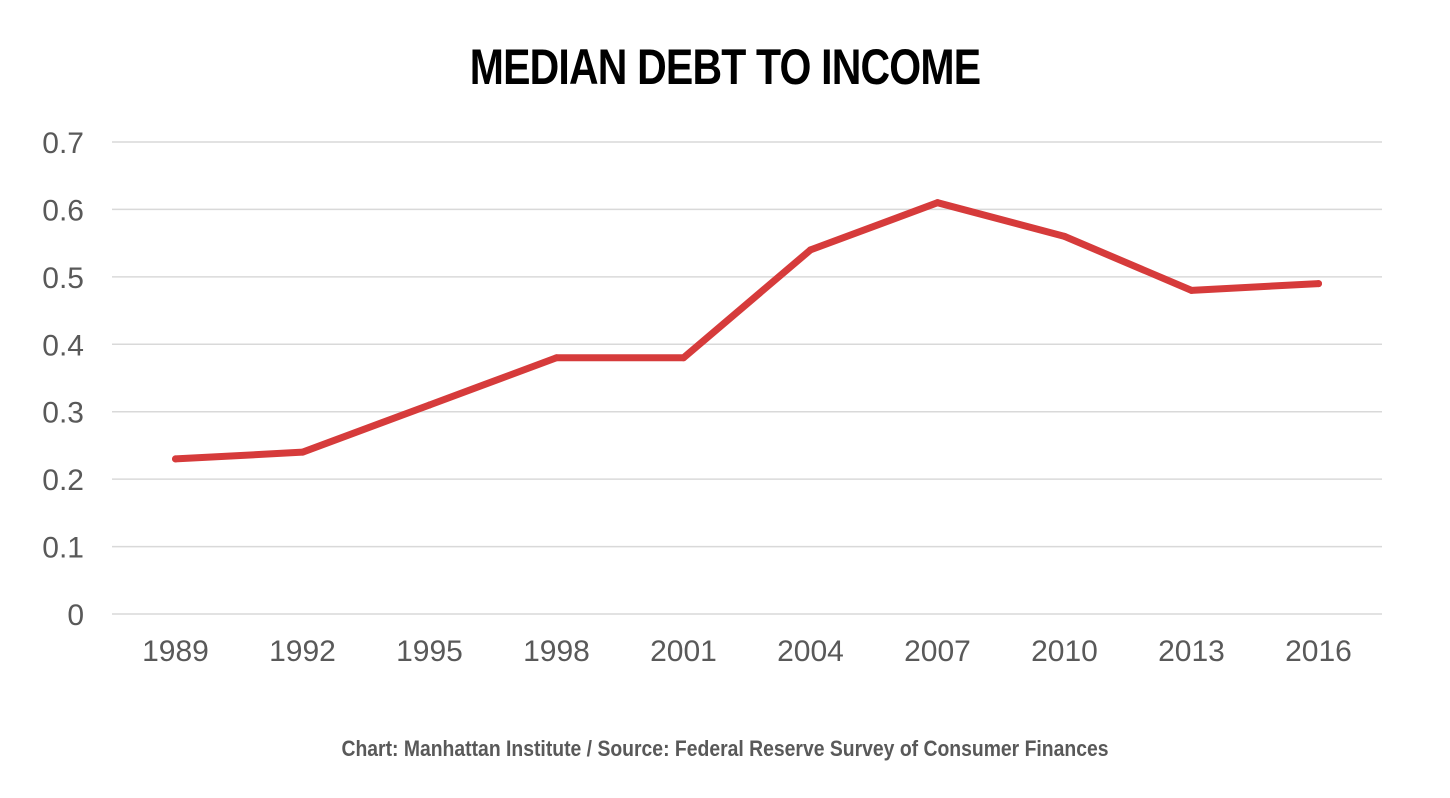 This screenshot has height=798, width=1450. I want to click on x-tick-label: 1995, so click(429, 651).